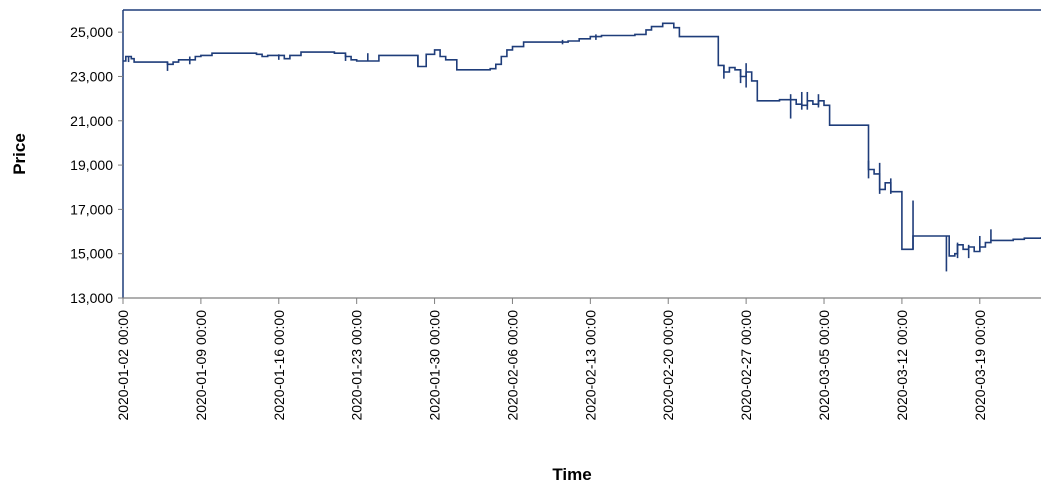 The image size is (1041, 488). Describe the element at coordinates (746, 365) in the screenshot. I see `x-tick-label: 2020-02-27 00:00` at that location.